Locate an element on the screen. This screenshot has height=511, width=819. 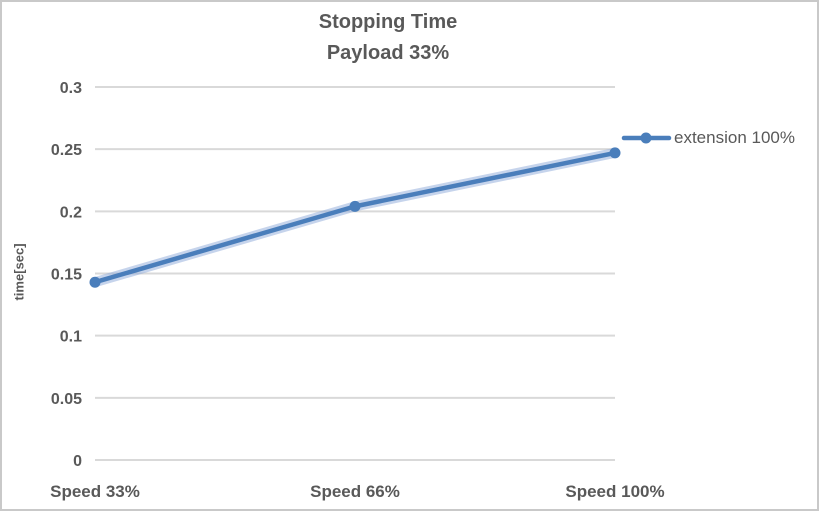
y-tick-label: 0 is located at coordinates (77, 461).